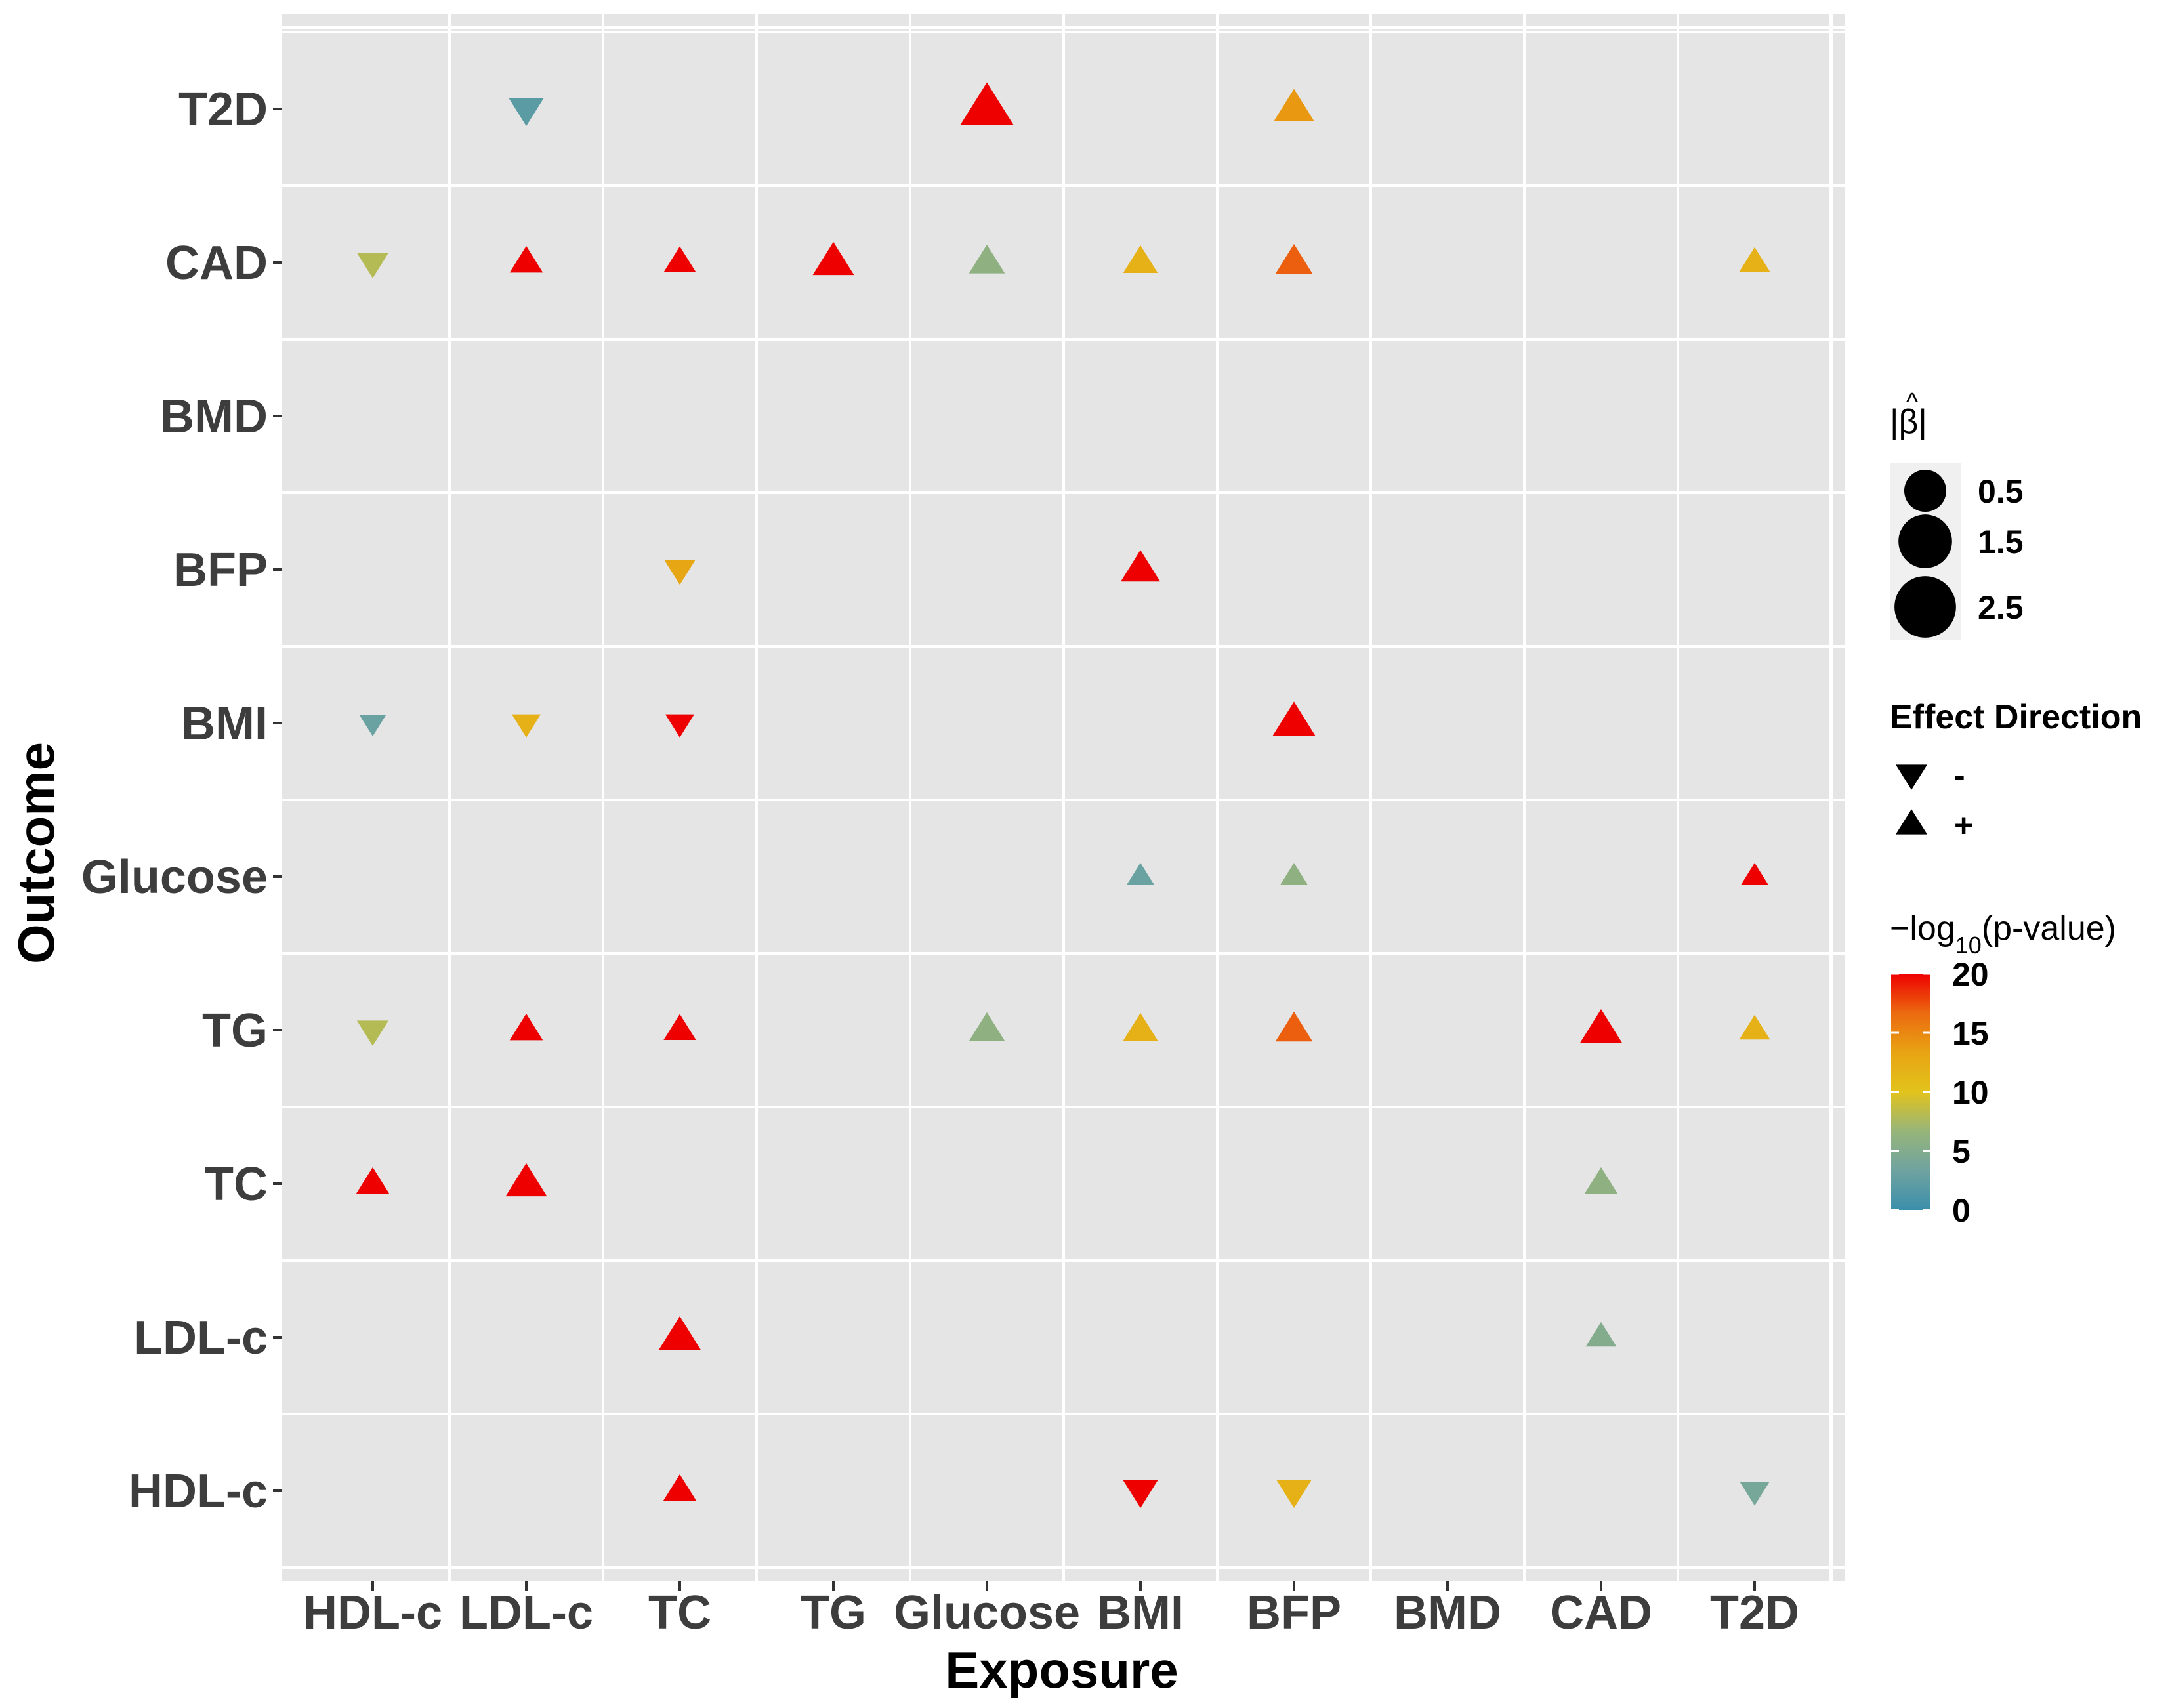 This screenshot has width=2170, height=1708. I want to click on x-tick-label: Glucose, so click(987, 1613).